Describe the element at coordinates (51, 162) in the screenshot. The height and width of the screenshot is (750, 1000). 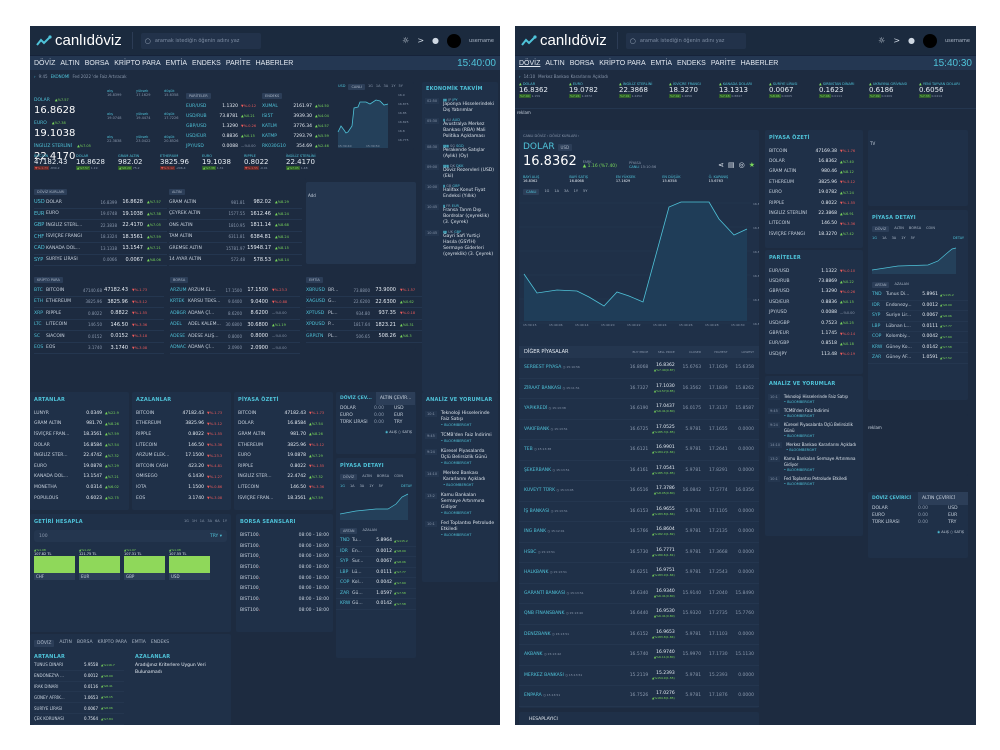
I see `ticker-card: BITCOIN 47182.43 ▼%-1.73 -830.2` at that location.